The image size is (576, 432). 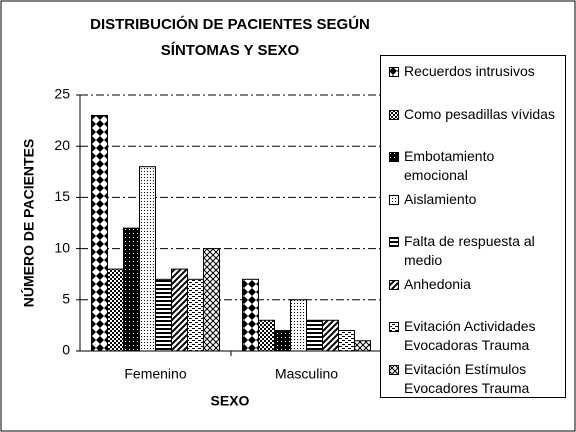 I want to click on y-tick-label: 10, so click(x=62, y=247).